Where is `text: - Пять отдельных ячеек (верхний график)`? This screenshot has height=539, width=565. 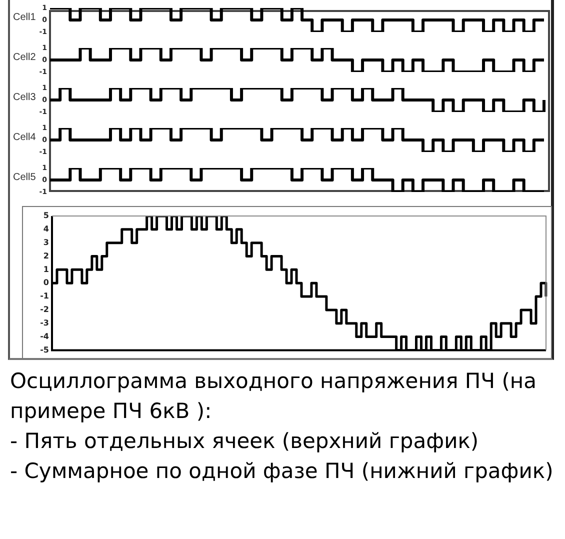
text: - Пять отдельных ячеек (верхний график) is located at coordinates (244, 441).